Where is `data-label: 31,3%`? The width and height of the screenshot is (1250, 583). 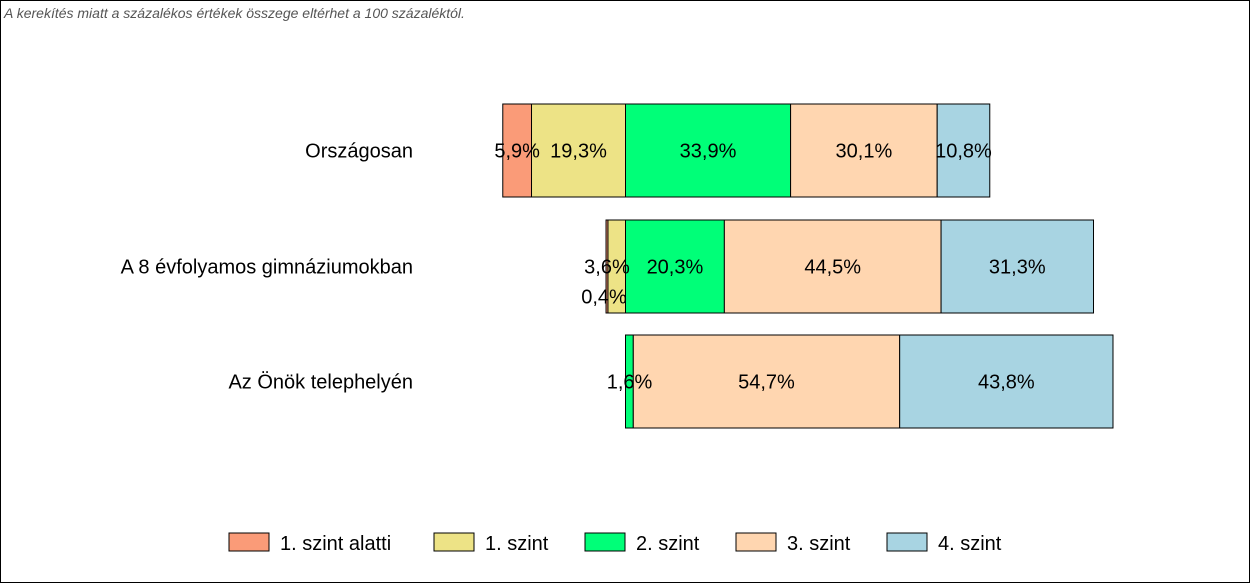 data-label: 31,3% is located at coordinates (1017, 268).